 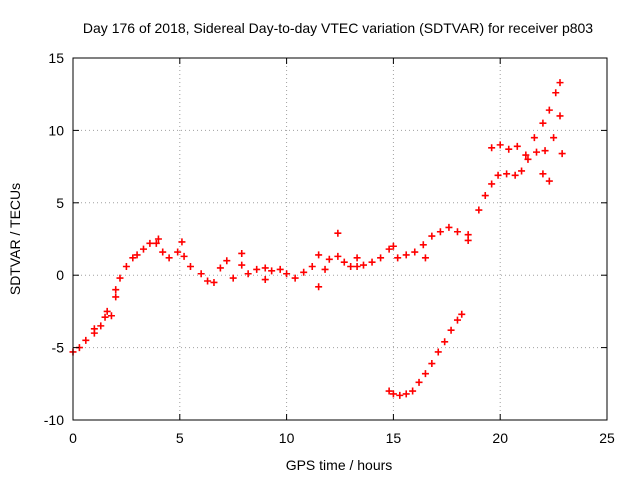 What do you see at coordinates (60, 275) in the screenshot?
I see `y-tick-label: 0` at bounding box center [60, 275].